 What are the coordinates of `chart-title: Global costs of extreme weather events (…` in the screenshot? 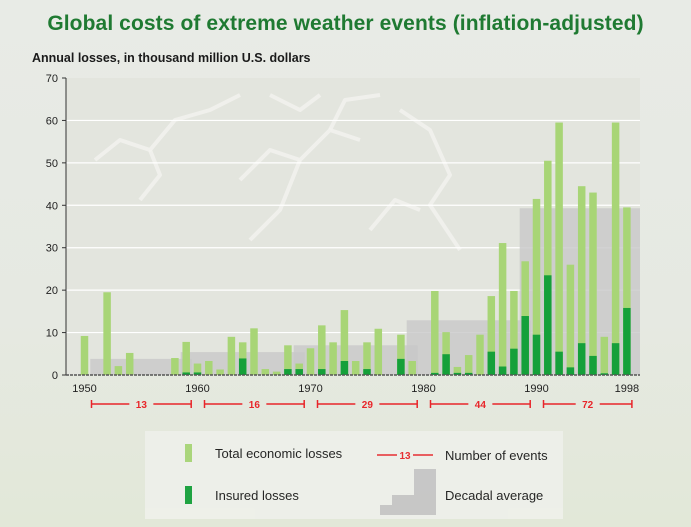 It's located at (345, 23).